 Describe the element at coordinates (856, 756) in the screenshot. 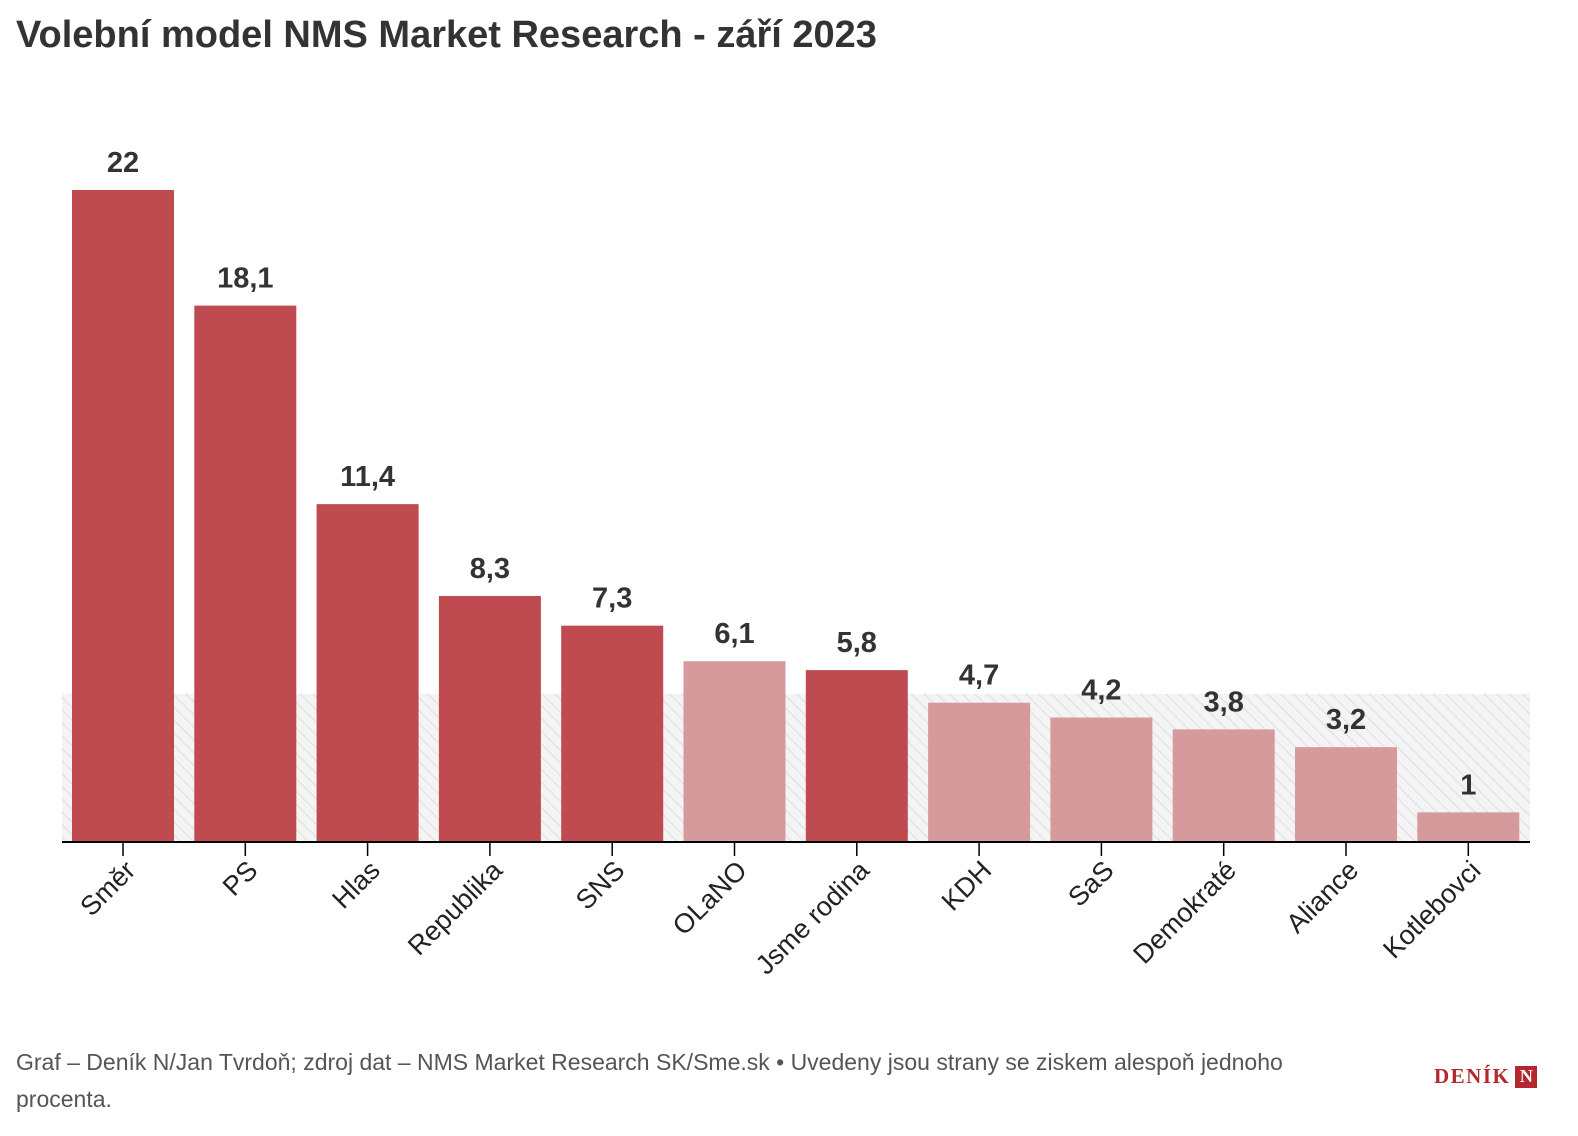

I see `bar-jsme-rodina` at that location.